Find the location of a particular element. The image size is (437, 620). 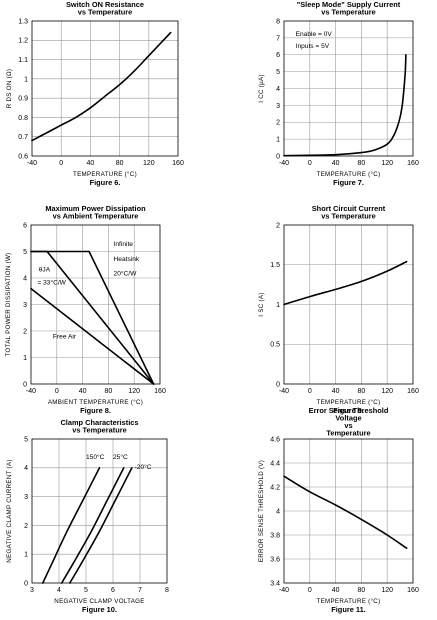

figure-caption: Figure 10. is located at coordinates (99, 609).